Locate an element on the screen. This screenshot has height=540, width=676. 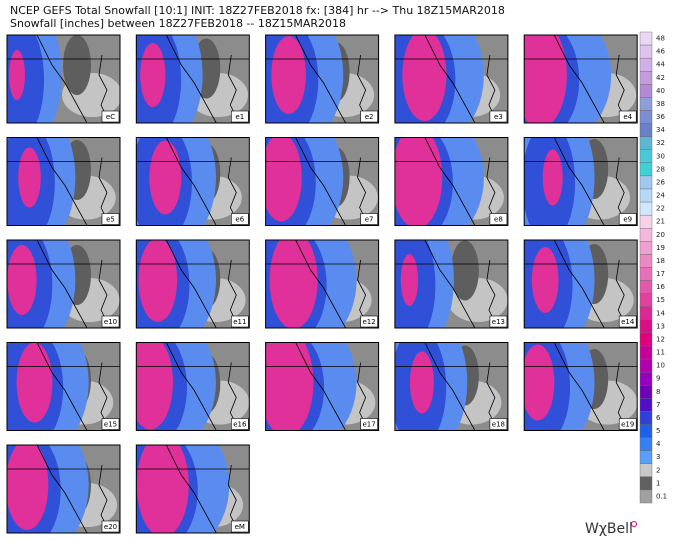
panel-label: e4 is located at coordinates (627, 117).